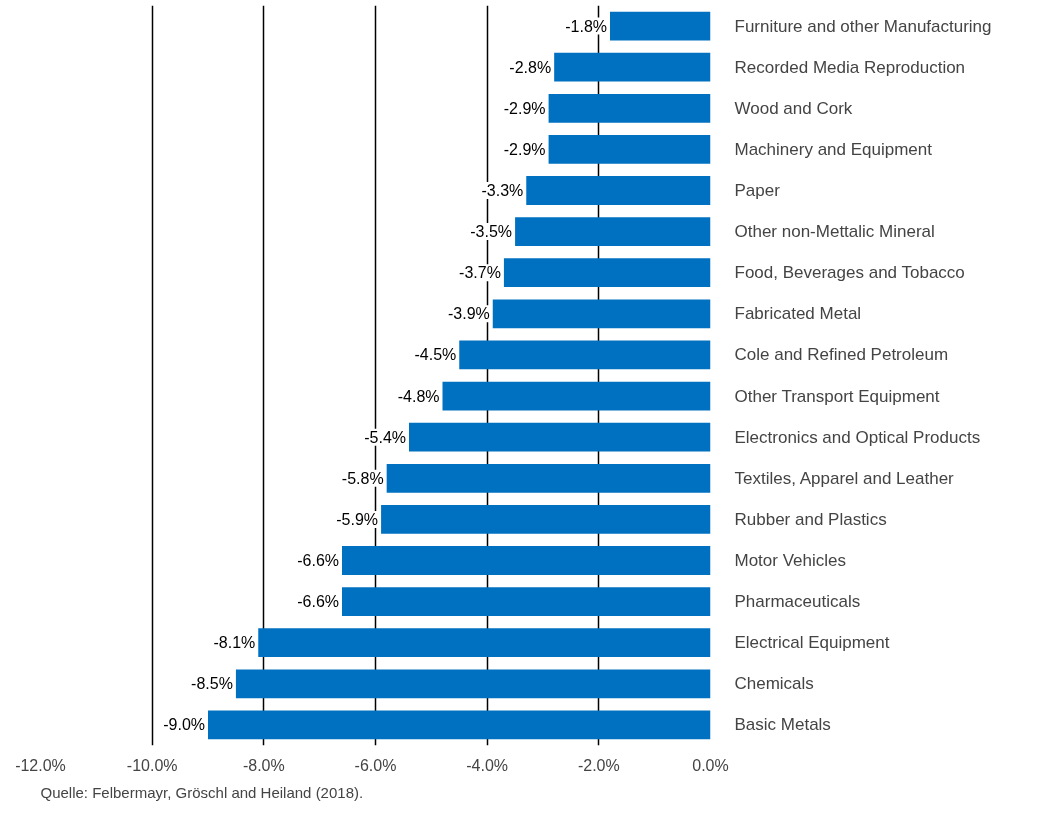  I want to click on x-tick-label: -6.0%, so click(375, 765).